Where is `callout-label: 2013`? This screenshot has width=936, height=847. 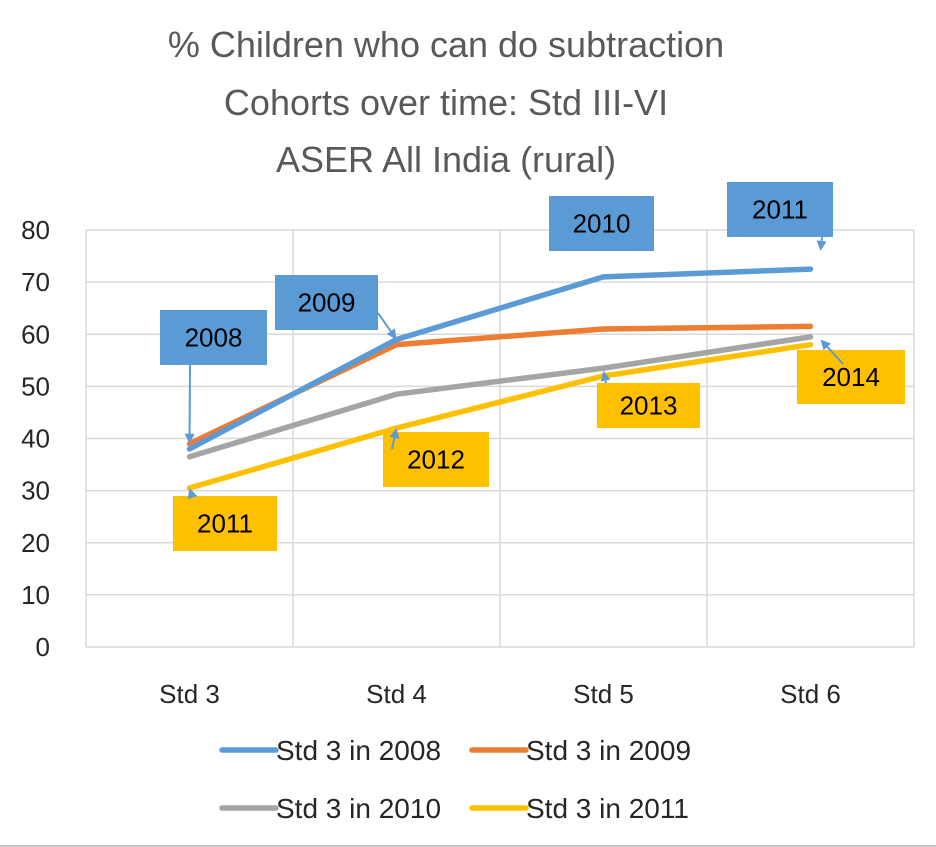
callout-label: 2013 is located at coordinates (649, 406).